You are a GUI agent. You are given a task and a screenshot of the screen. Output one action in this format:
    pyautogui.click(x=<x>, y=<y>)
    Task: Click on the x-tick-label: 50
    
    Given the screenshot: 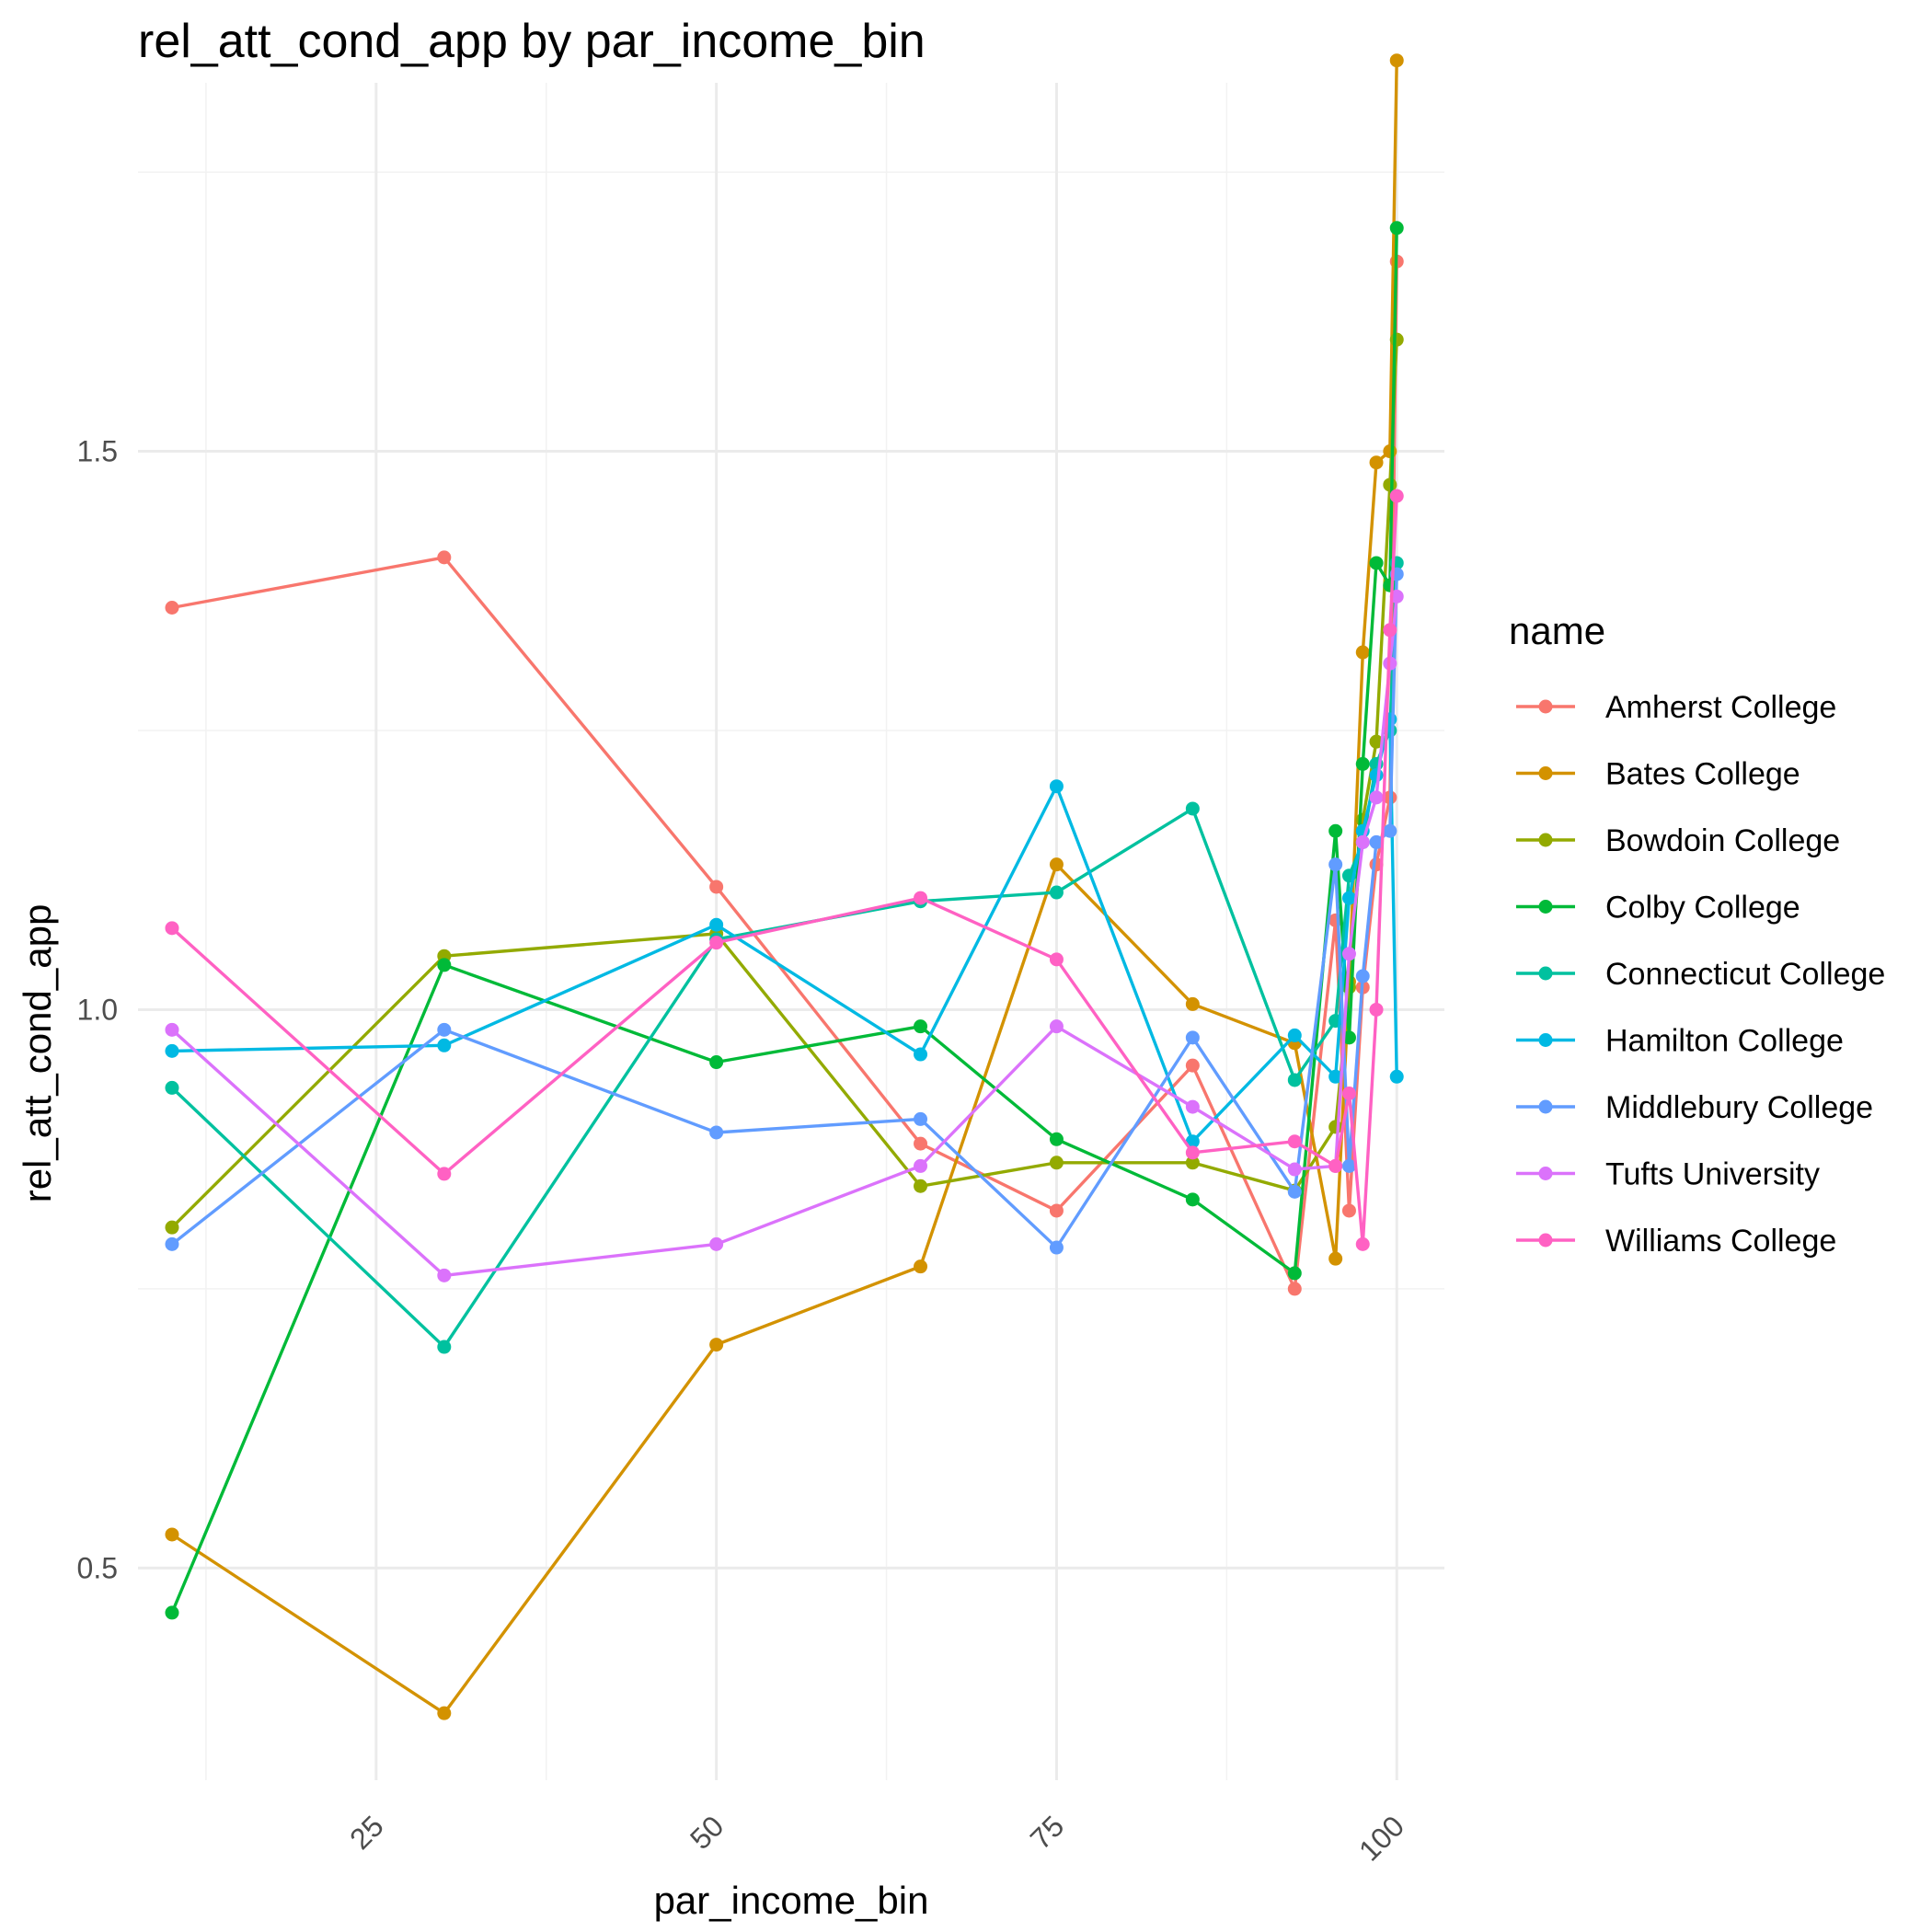 What is the action you would take?
    pyautogui.click(x=707, y=1832)
    